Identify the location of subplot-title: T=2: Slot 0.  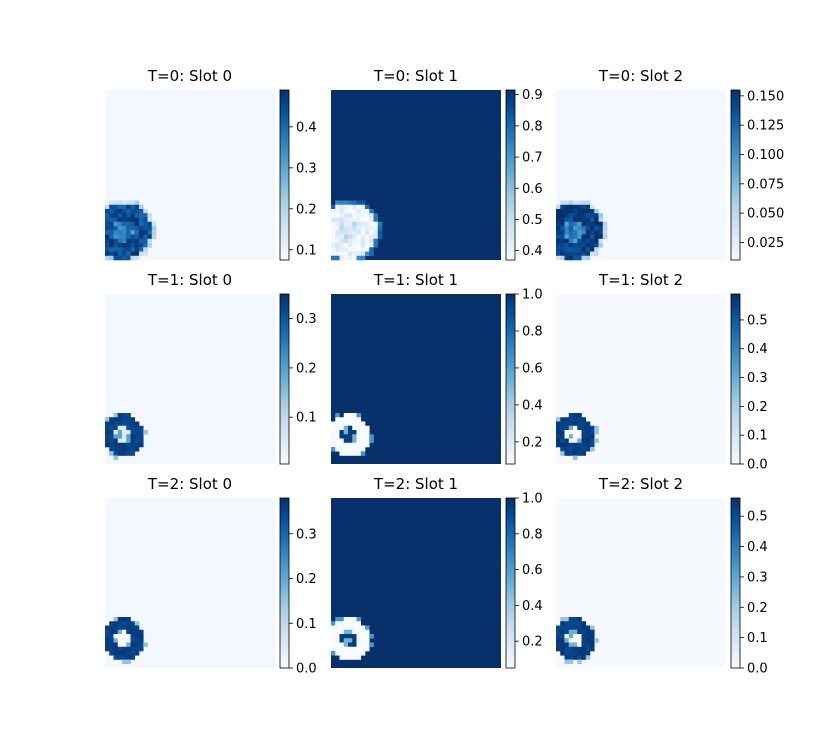
(189, 484).